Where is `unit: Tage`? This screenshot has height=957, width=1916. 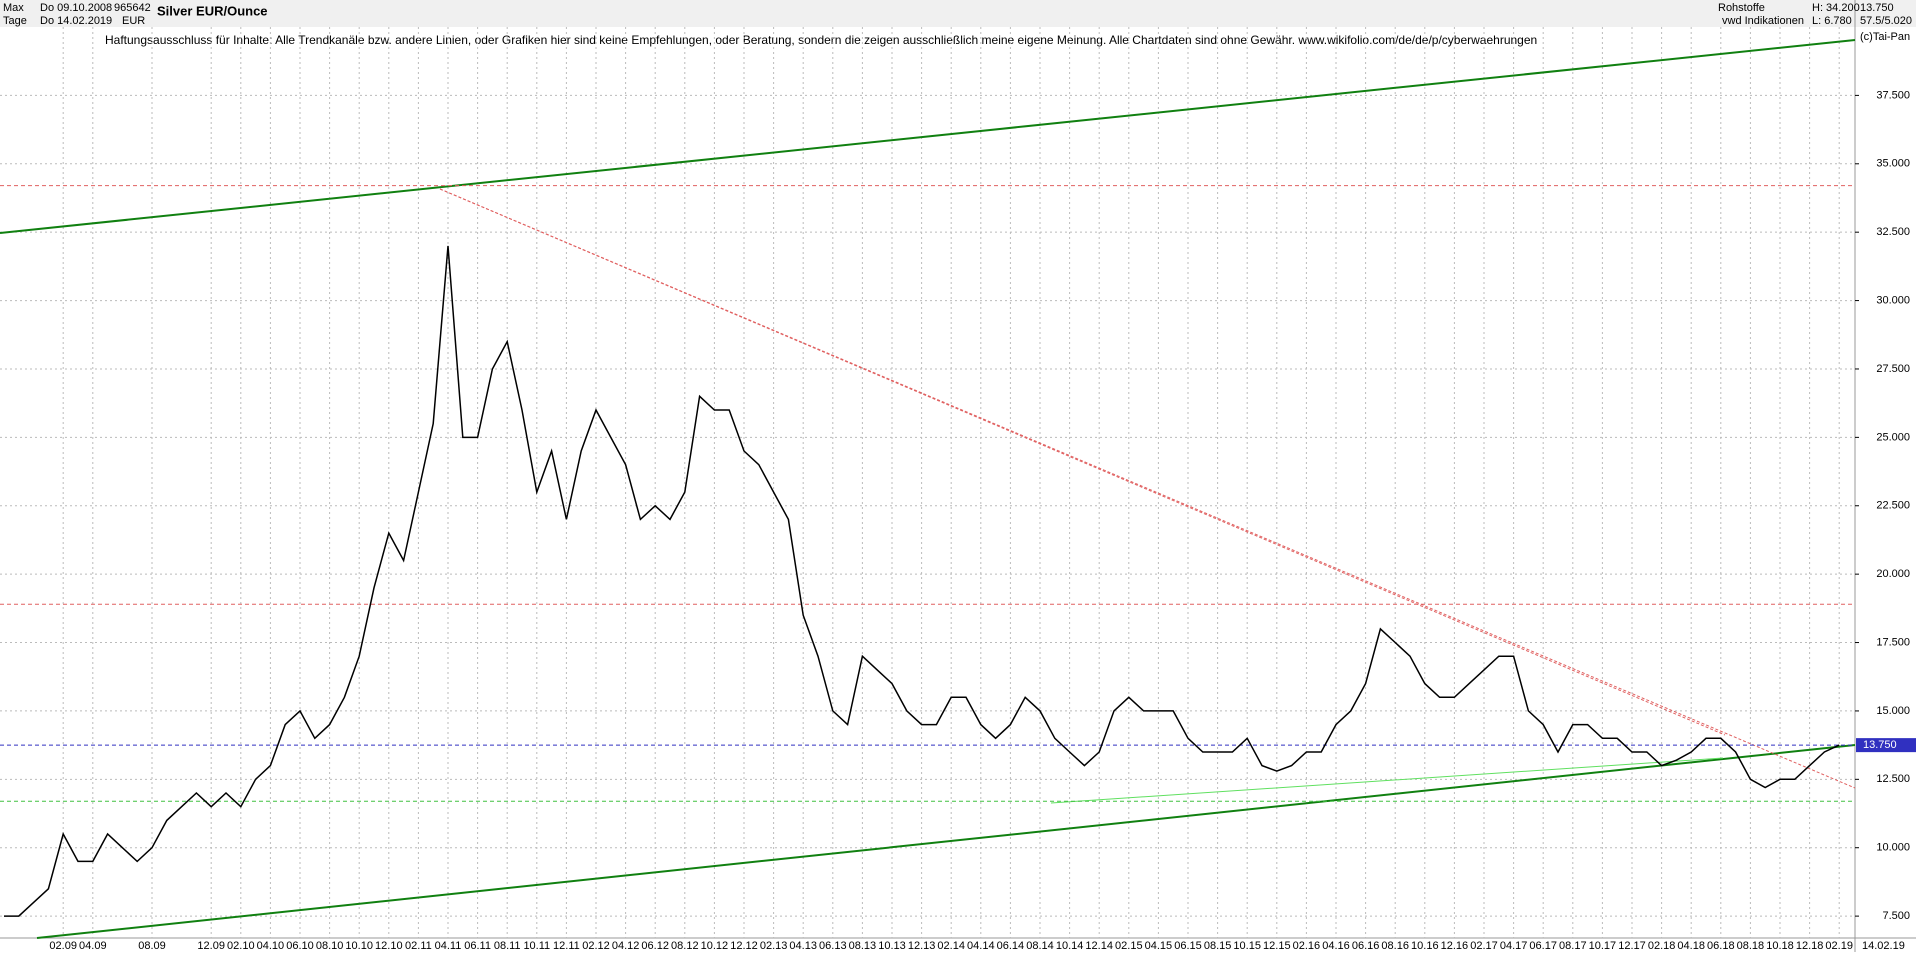 unit: Tage is located at coordinates (15, 21).